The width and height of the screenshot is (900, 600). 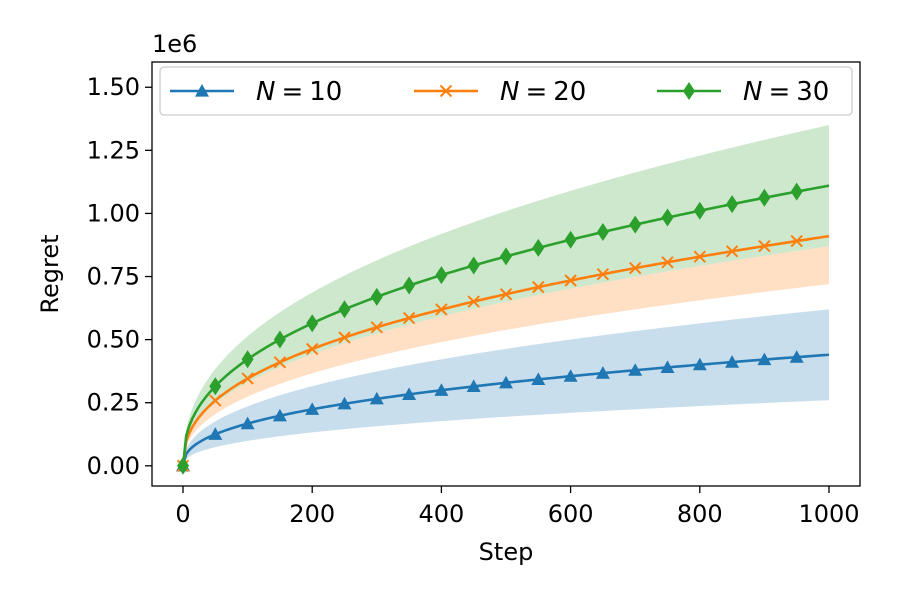 What do you see at coordinates (441, 514) in the screenshot?
I see `x-tick-label: 400` at bounding box center [441, 514].